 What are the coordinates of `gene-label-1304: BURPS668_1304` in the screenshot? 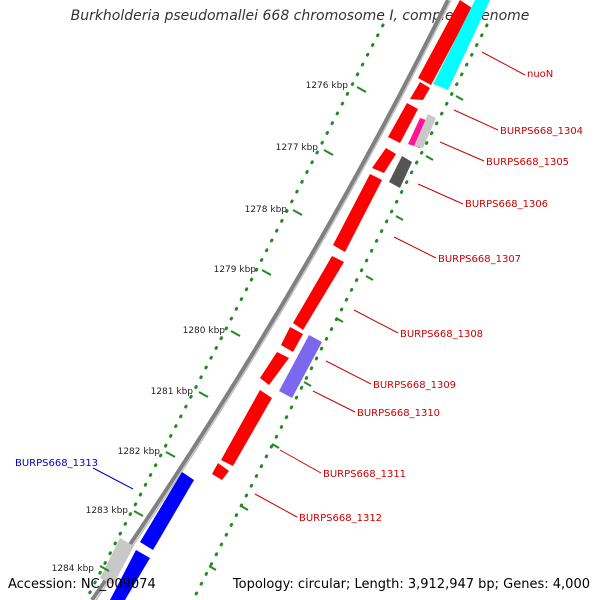 It's located at (541, 131).